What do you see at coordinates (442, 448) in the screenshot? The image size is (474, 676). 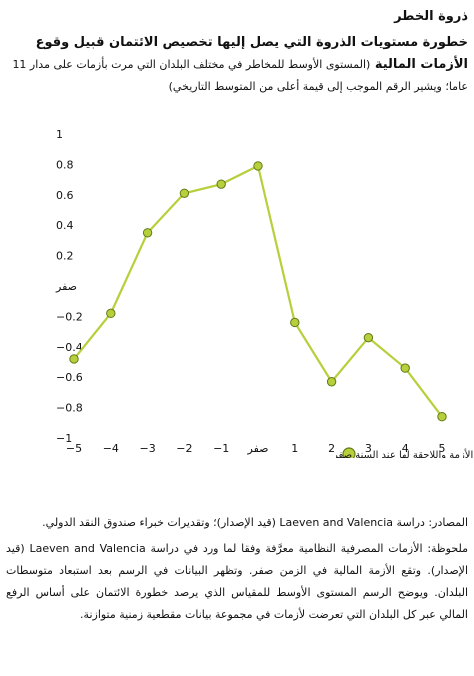 I see `x-tick-label: 5` at bounding box center [442, 448].